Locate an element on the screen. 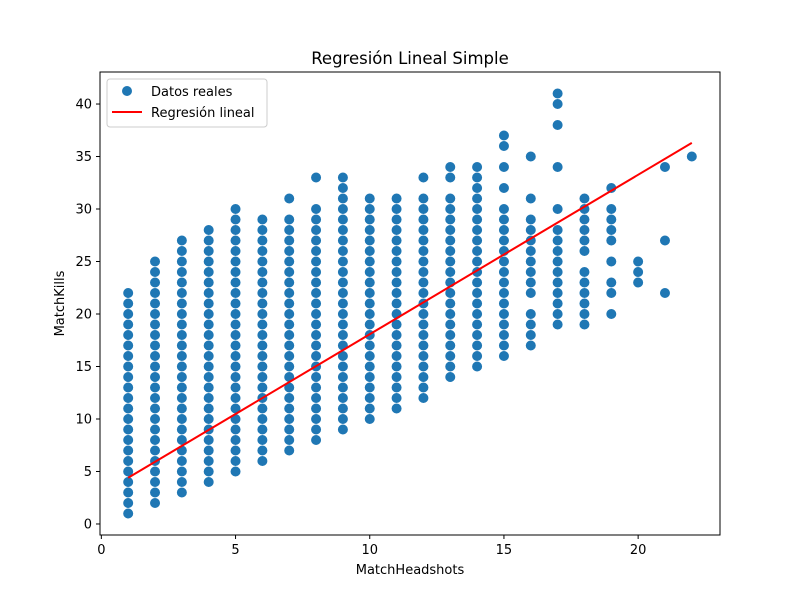 This screenshot has height=604, width=800. x-axis-label: MatchHeadshots is located at coordinates (410, 570).